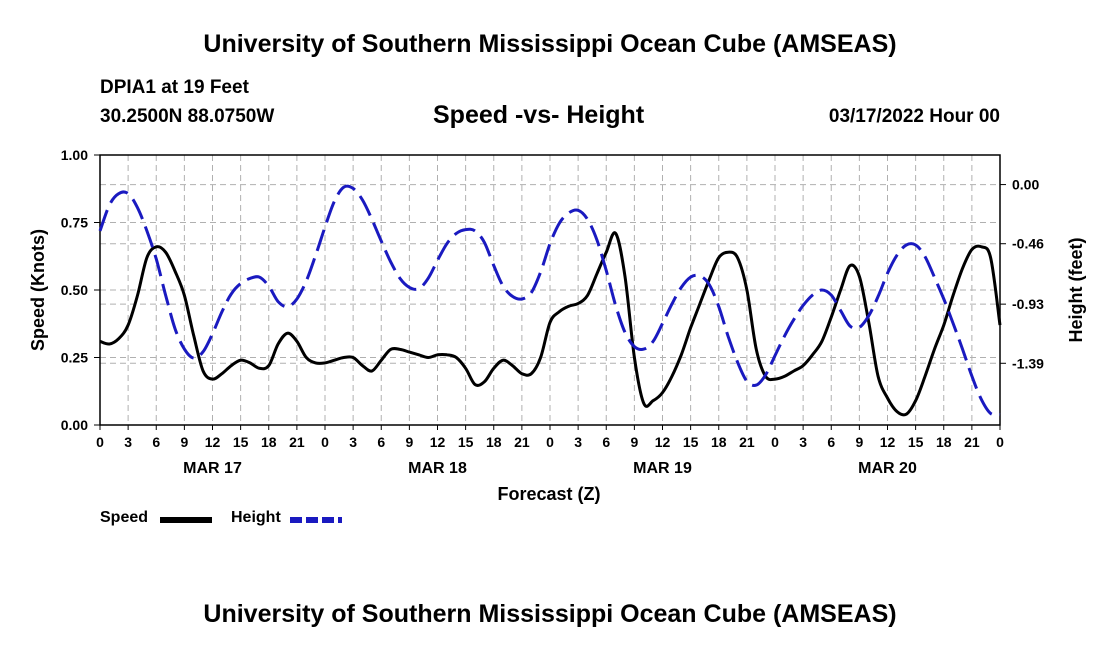 This screenshot has width=1100, height=650. I want to click on y2-tick-label: -0.93, so click(1028, 304).